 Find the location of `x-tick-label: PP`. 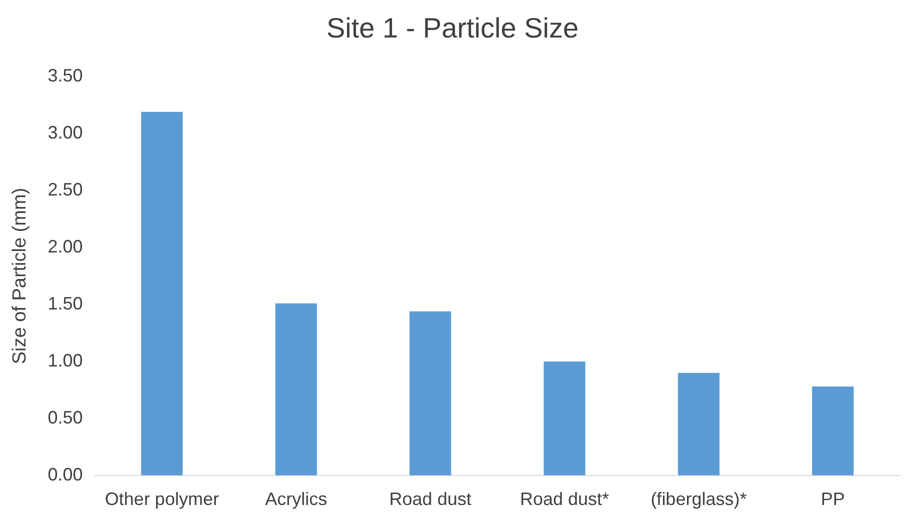

x-tick-label: PP is located at coordinates (832, 499).